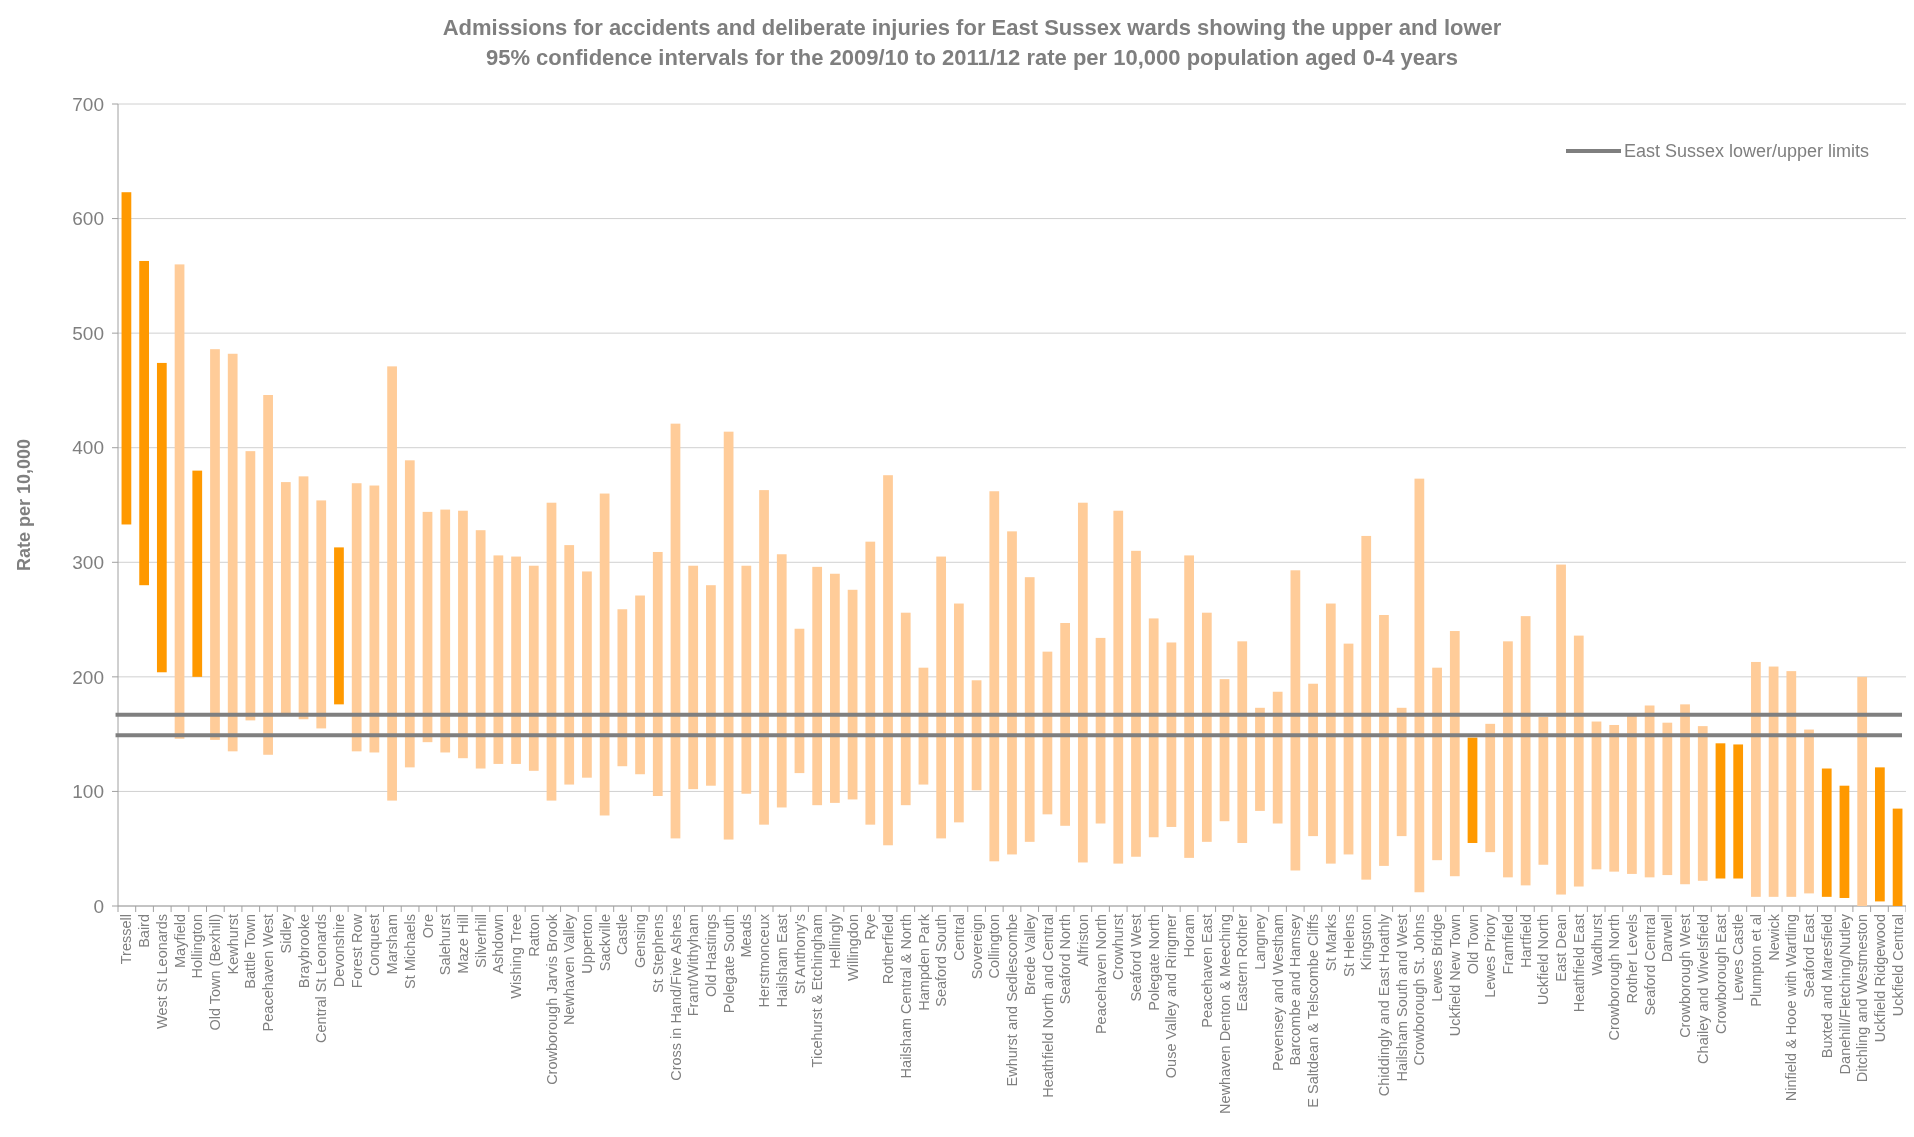 The height and width of the screenshot is (1137, 1914). Describe the element at coordinates (1508, 944) in the screenshot. I see `x-tick-label: Framfield` at that location.